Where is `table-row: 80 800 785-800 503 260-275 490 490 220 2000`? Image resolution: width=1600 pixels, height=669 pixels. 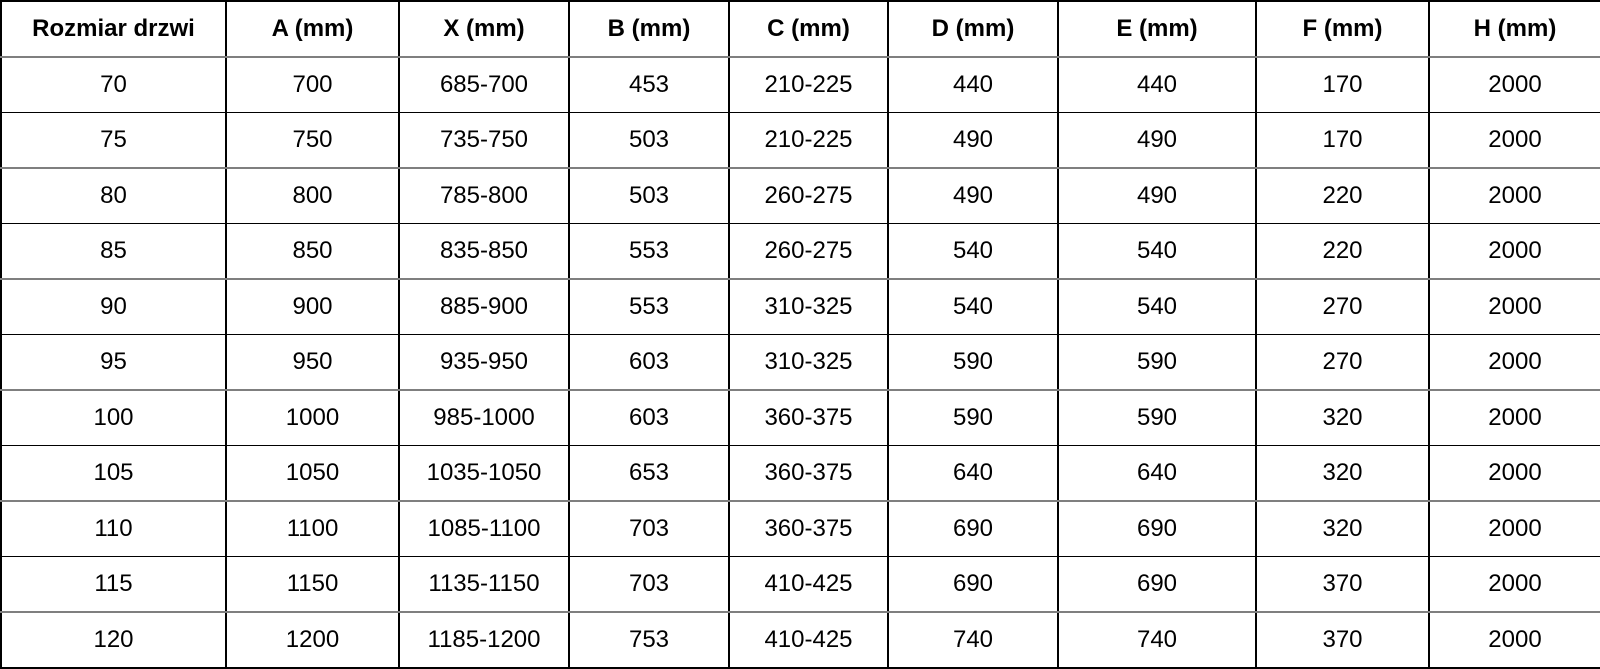 table-row: 80 800 785-800 503 260-275 490 490 220 2000 is located at coordinates (800, 195).